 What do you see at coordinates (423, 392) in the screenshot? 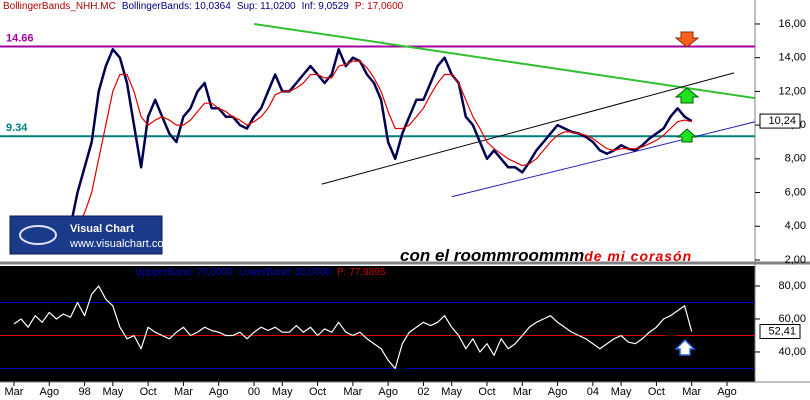
I see `x-tick-label: 02` at bounding box center [423, 392].